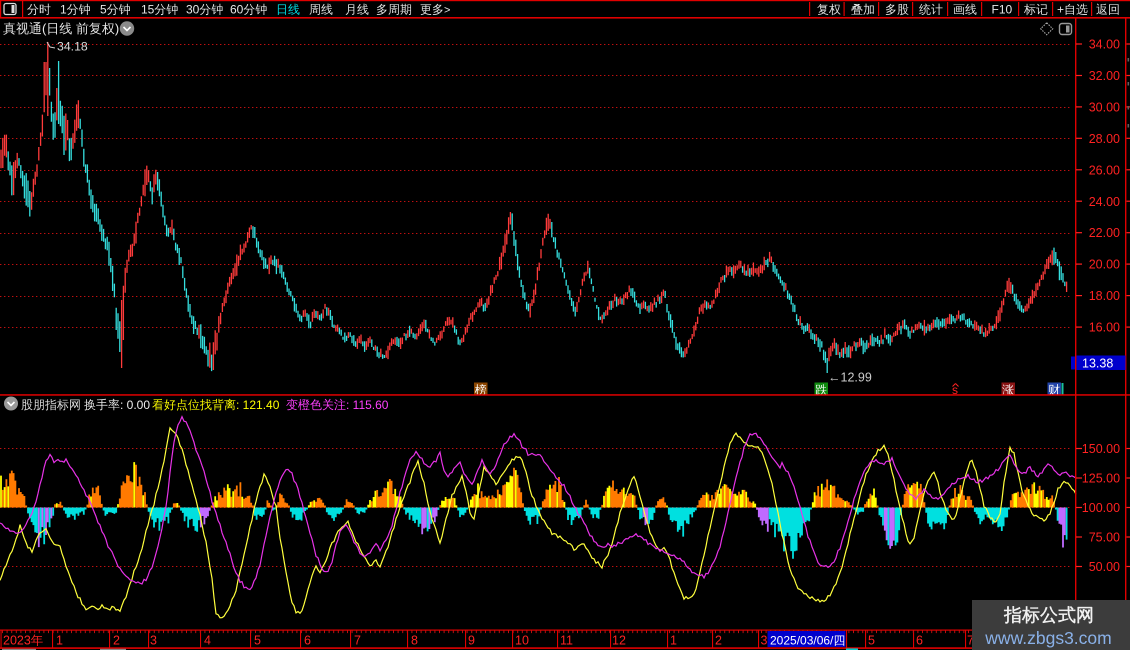 The image size is (1130, 650). What do you see at coordinates (1101, 449) in the screenshot?
I see `svg-text: 150.00` at bounding box center [1101, 449].